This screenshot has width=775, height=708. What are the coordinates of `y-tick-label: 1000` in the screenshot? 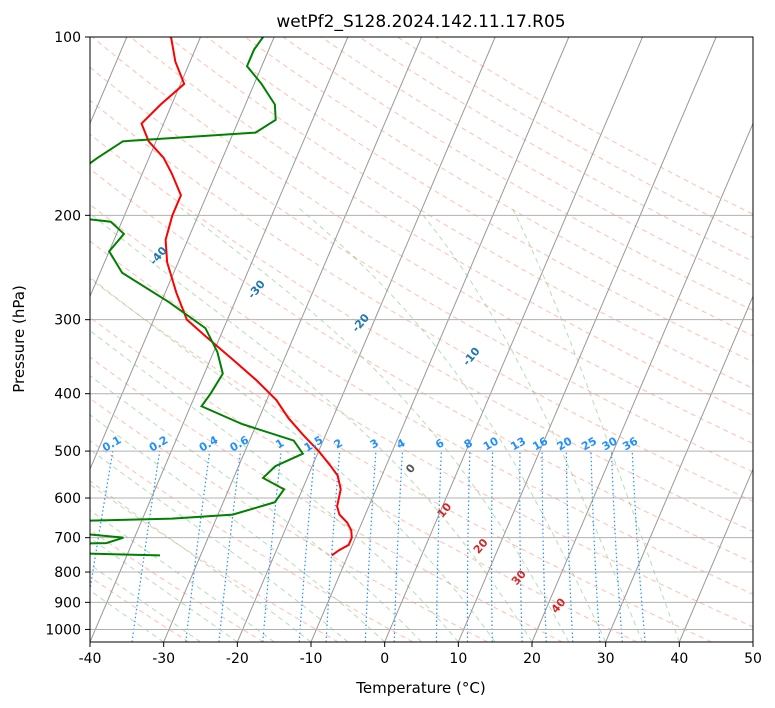 It's located at (63, 630).